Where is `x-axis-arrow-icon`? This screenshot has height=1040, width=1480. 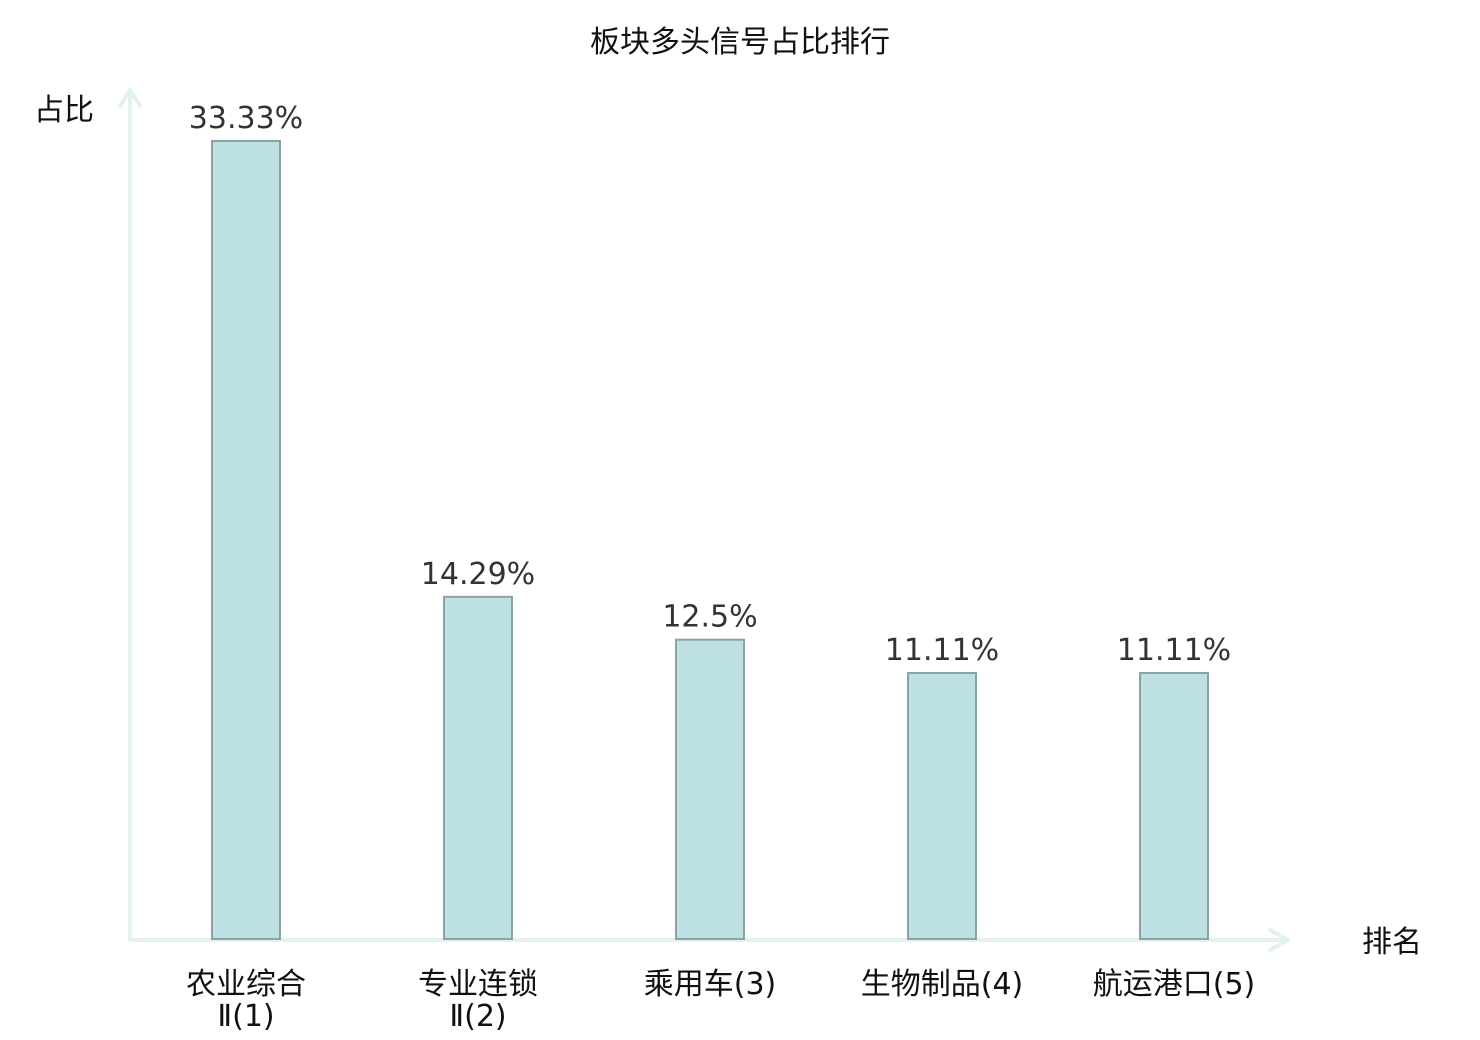 x-axis-arrow-icon is located at coordinates (1279, 940).